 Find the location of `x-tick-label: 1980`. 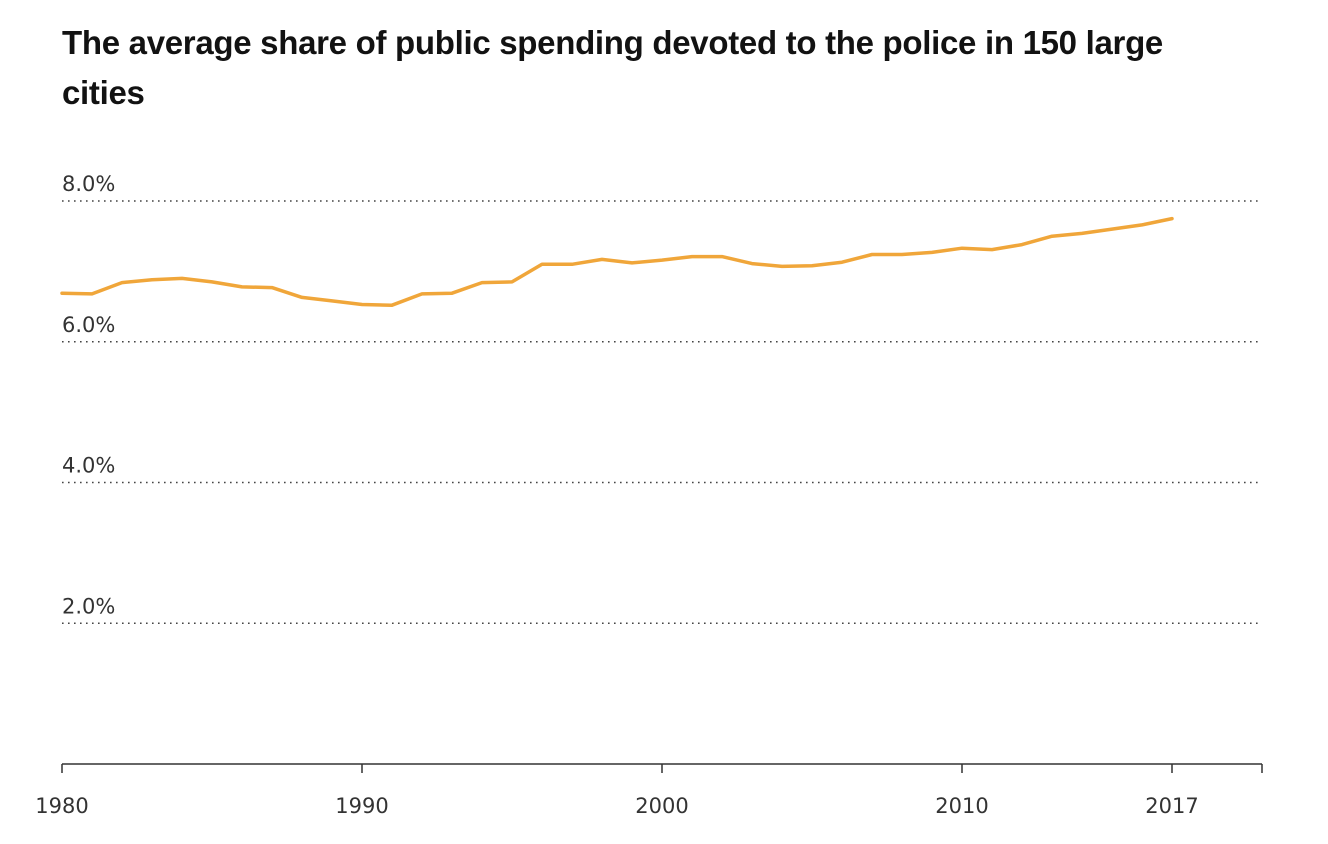

x-tick-label: 1980 is located at coordinates (61, 806).